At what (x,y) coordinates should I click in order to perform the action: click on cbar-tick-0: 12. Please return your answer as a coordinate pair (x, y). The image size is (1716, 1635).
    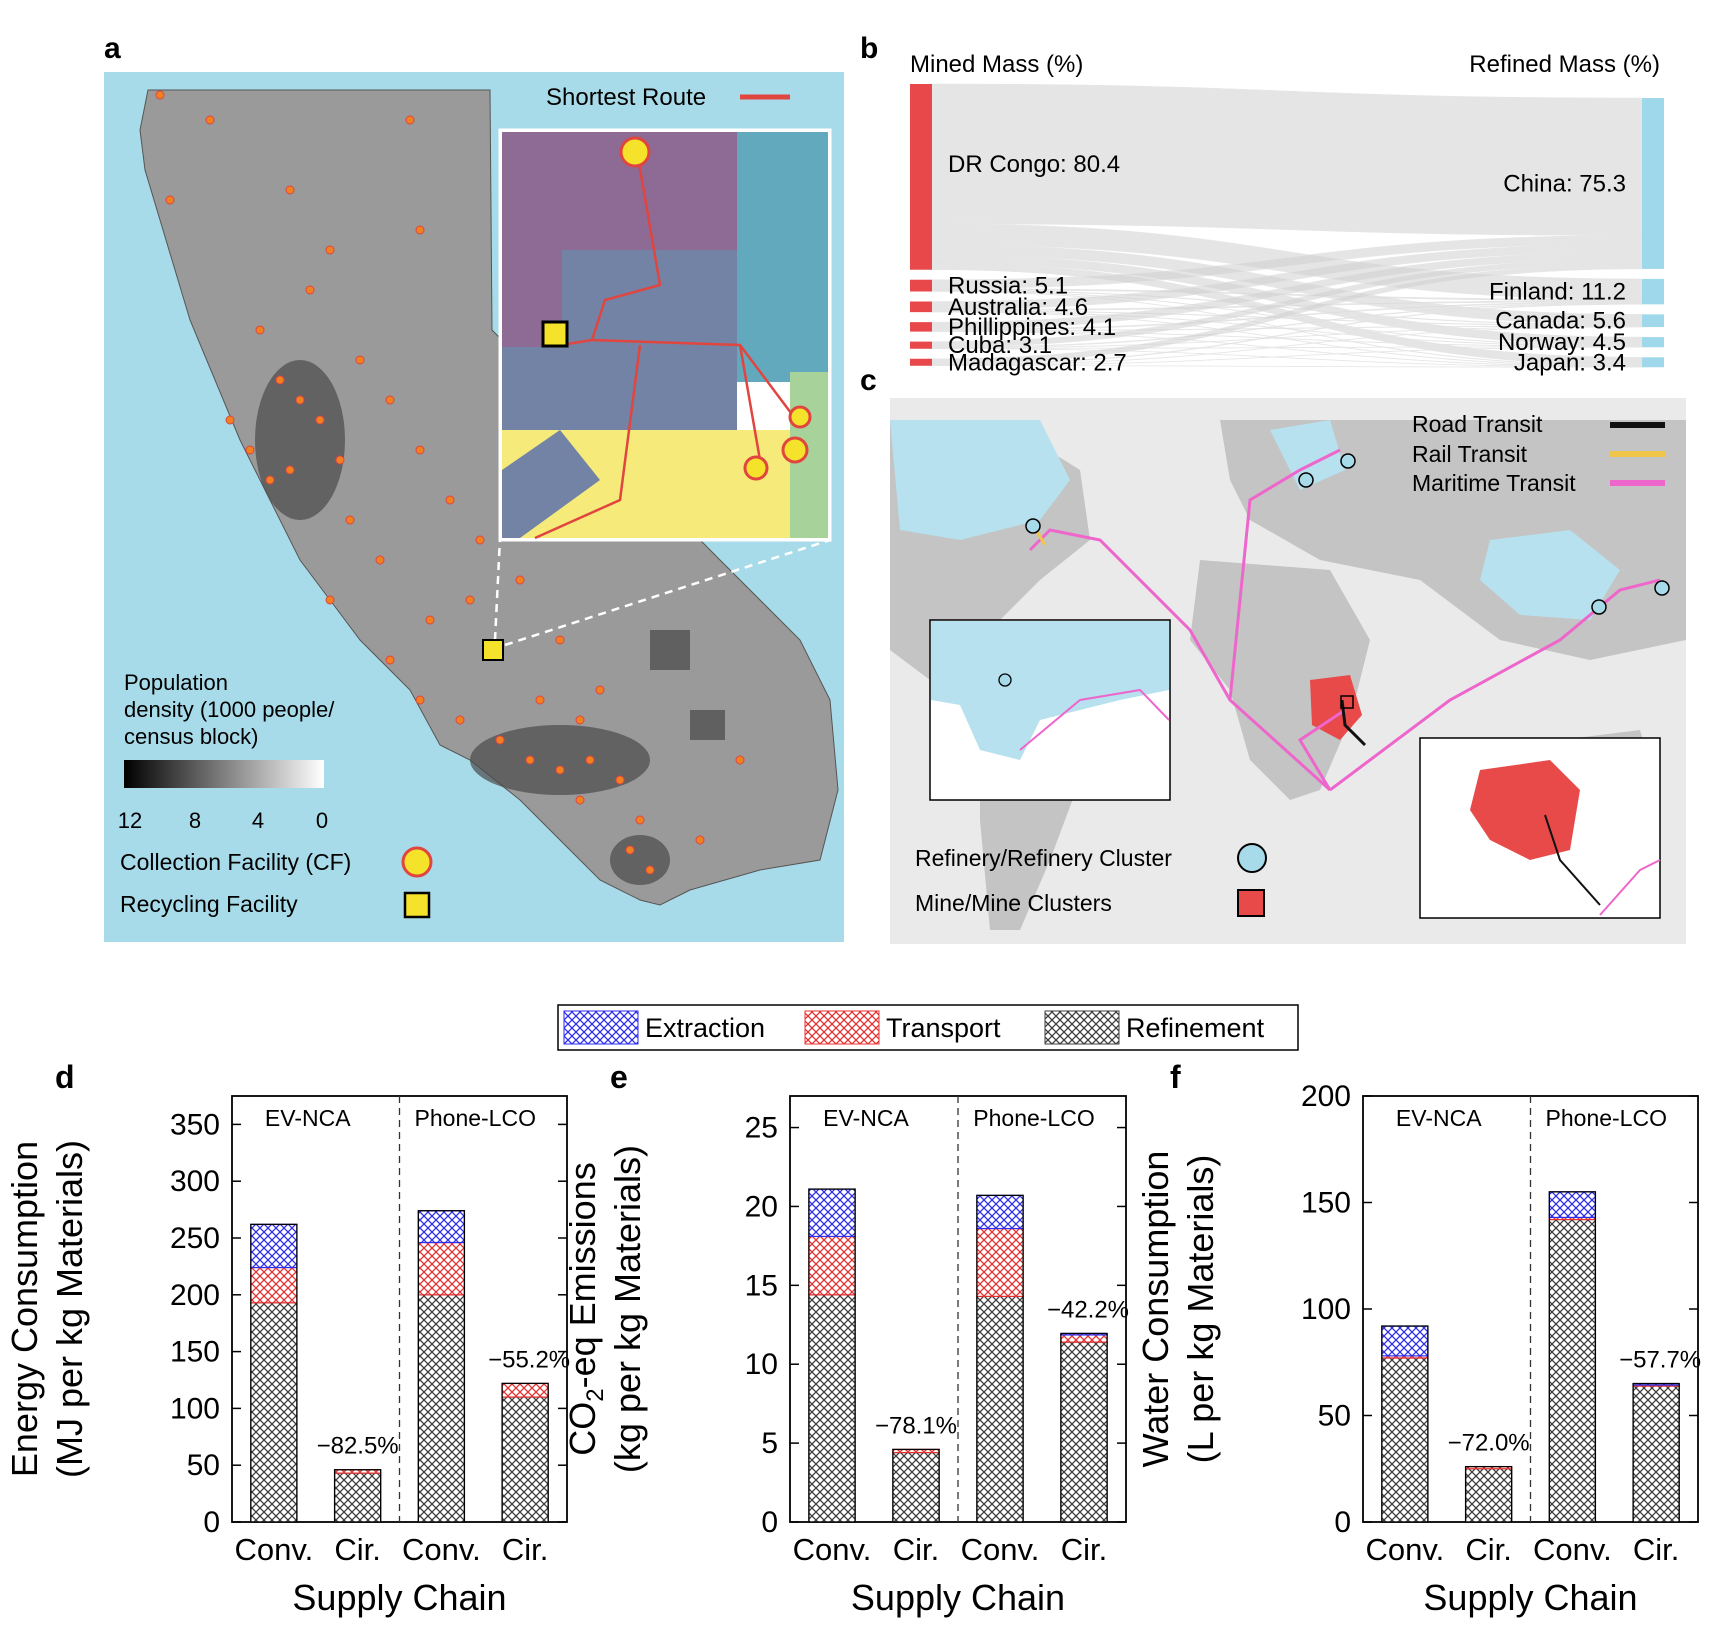
    Looking at the image, I should click on (130, 820).